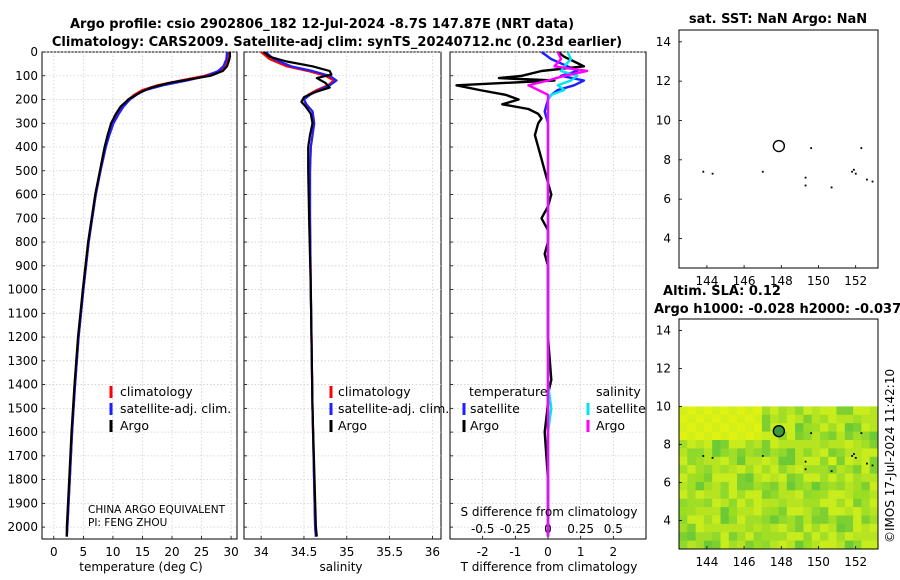  Describe the element at coordinates (548, 552) in the screenshot. I see `x-tick-label: 0` at that location.